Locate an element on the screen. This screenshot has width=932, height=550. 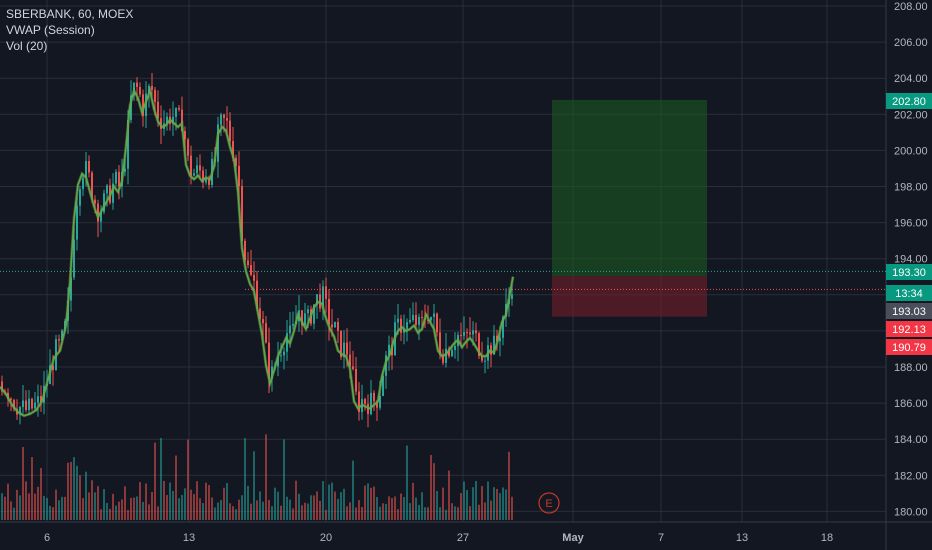
vwap-indicator-label: VWAP (Session) is located at coordinates (50, 30).